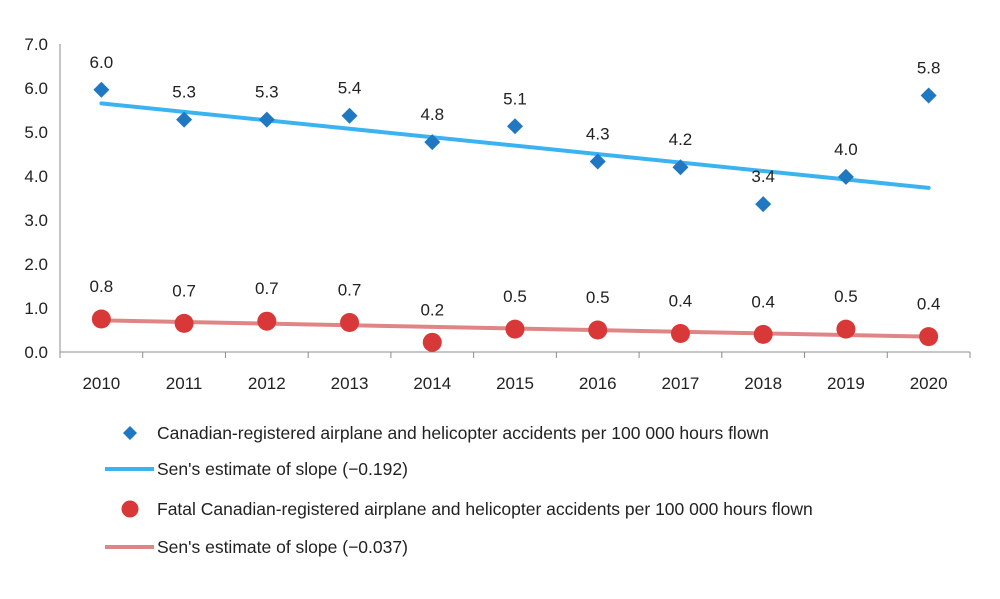  What do you see at coordinates (36, 220) in the screenshot?
I see `y-tick-label: 3.0` at bounding box center [36, 220].